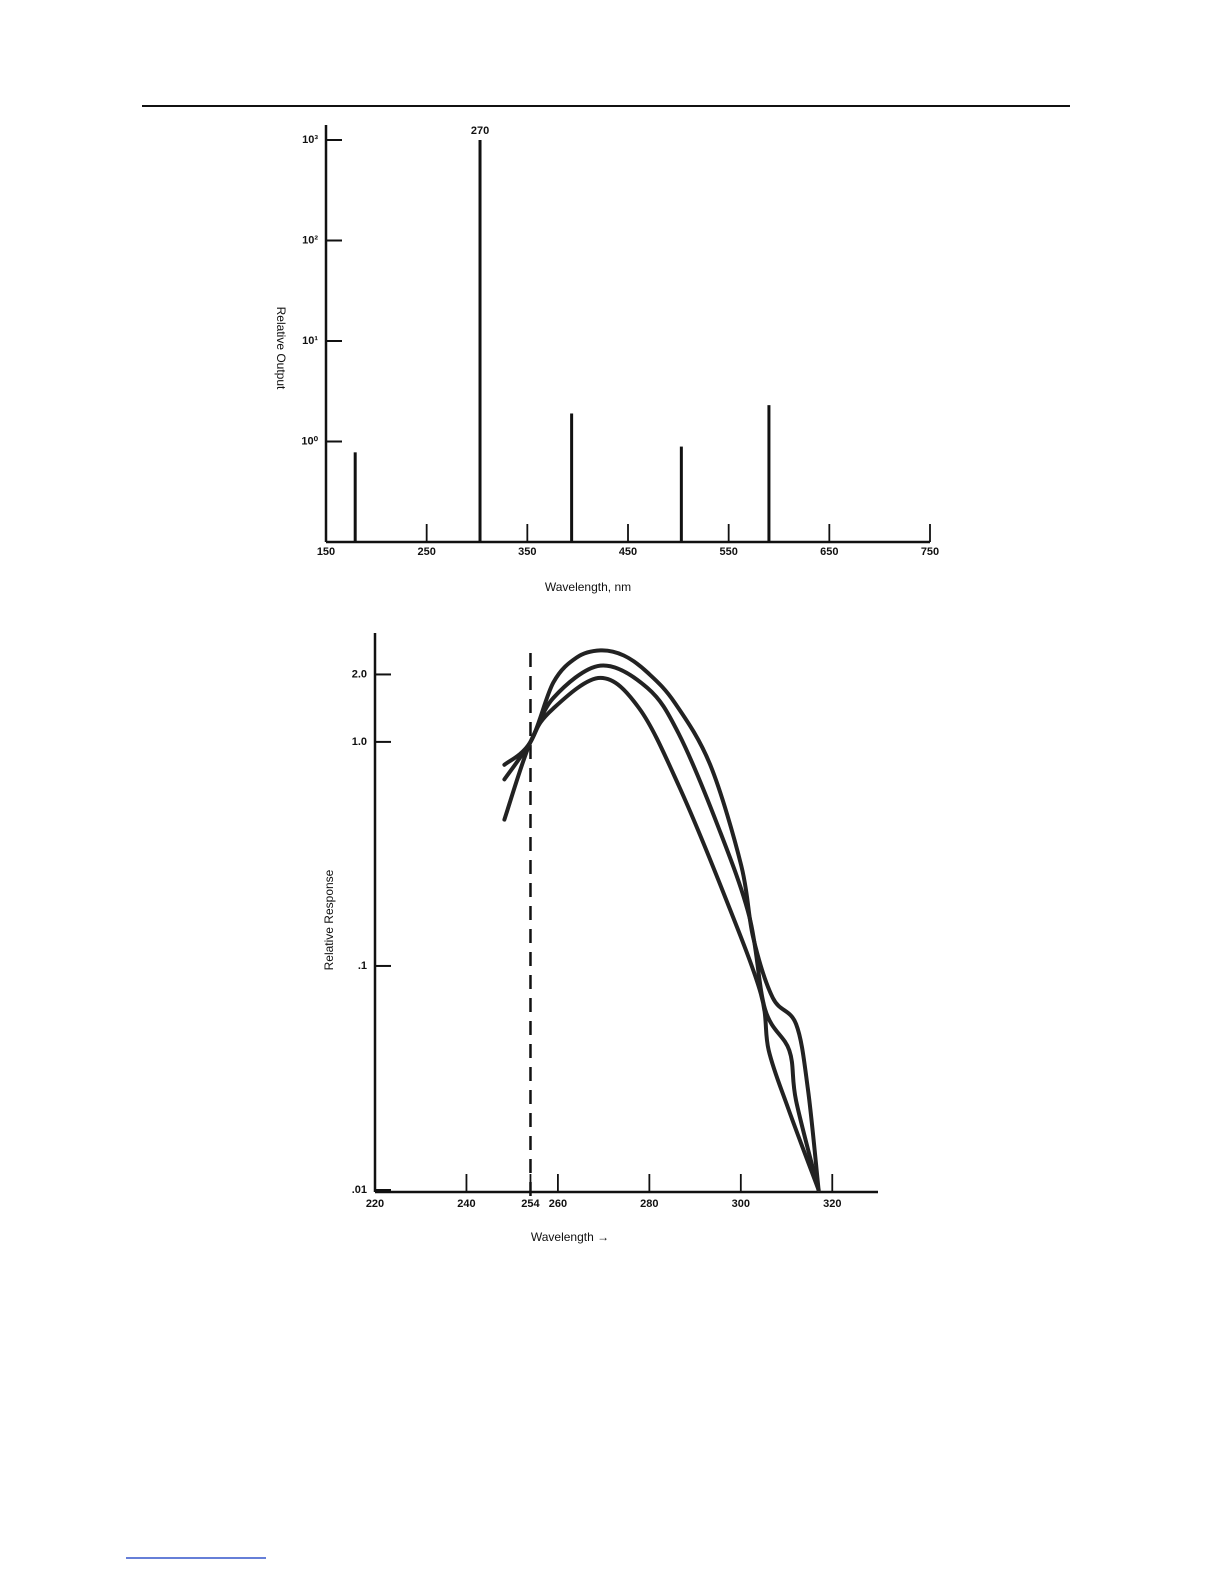 The image size is (1224, 1584). I want to click on y-axis-title: Relative Output, so click(281, 348).